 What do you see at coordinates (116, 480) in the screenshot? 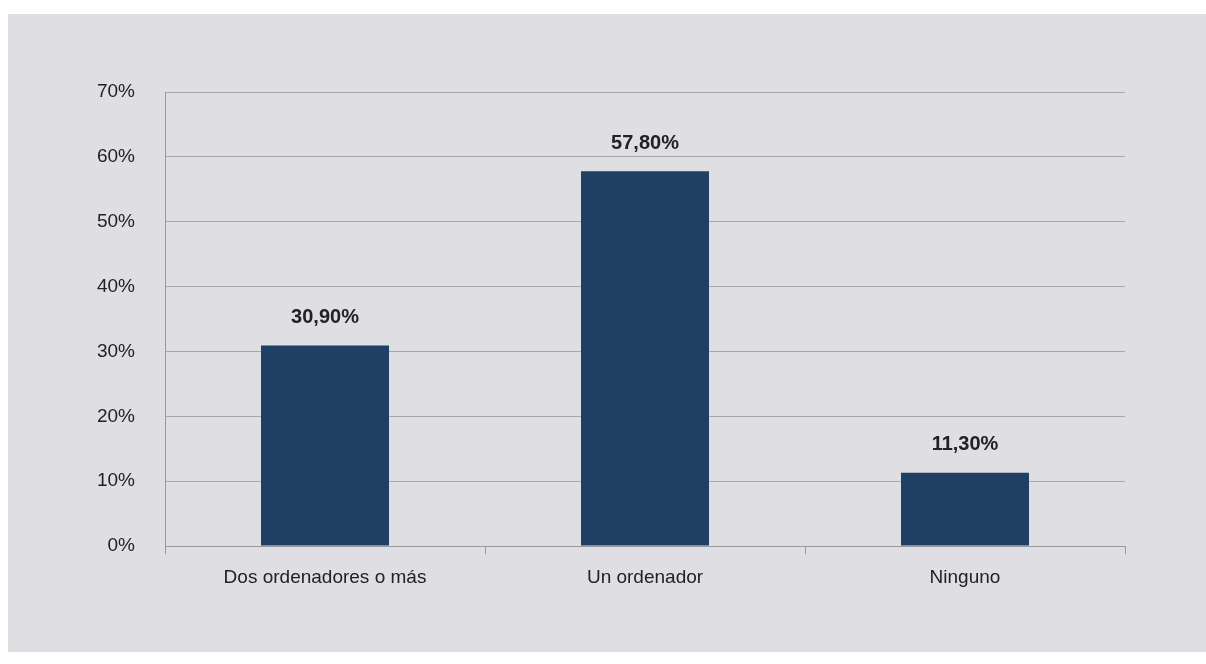
I see `y-tick-label: 10%` at bounding box center [116, 480].